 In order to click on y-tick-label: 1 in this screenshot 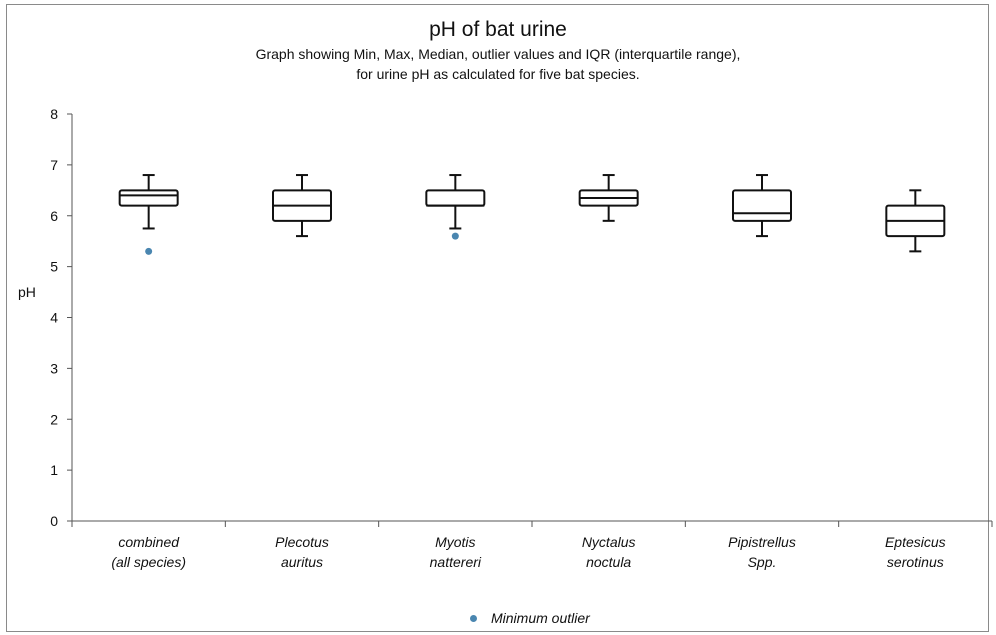, I will do `click(54, 470)`.